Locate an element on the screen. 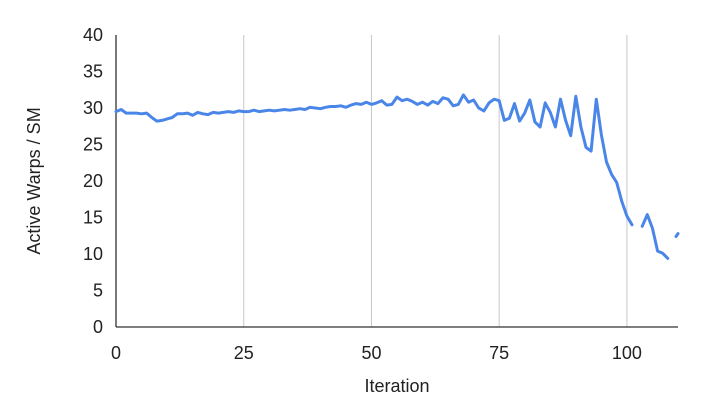  x-tick-label-1: 25 is located at coordinates (244, 353).